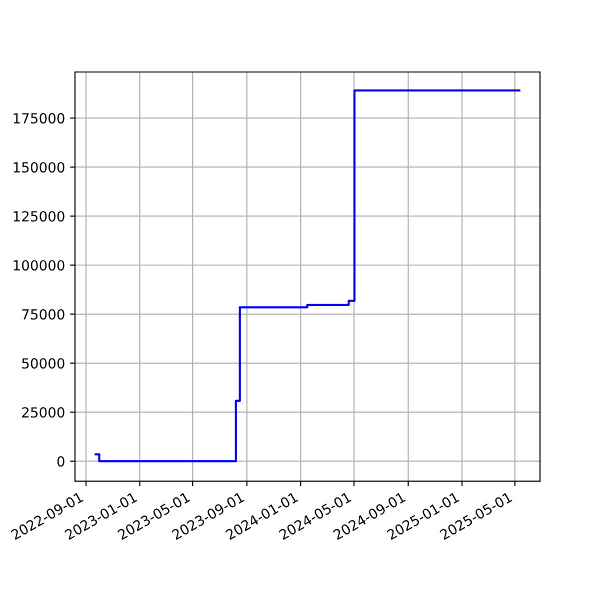 This screenshot has width=600, height=600. I want to click on y-tick-label: 50000, so click(43, 363).